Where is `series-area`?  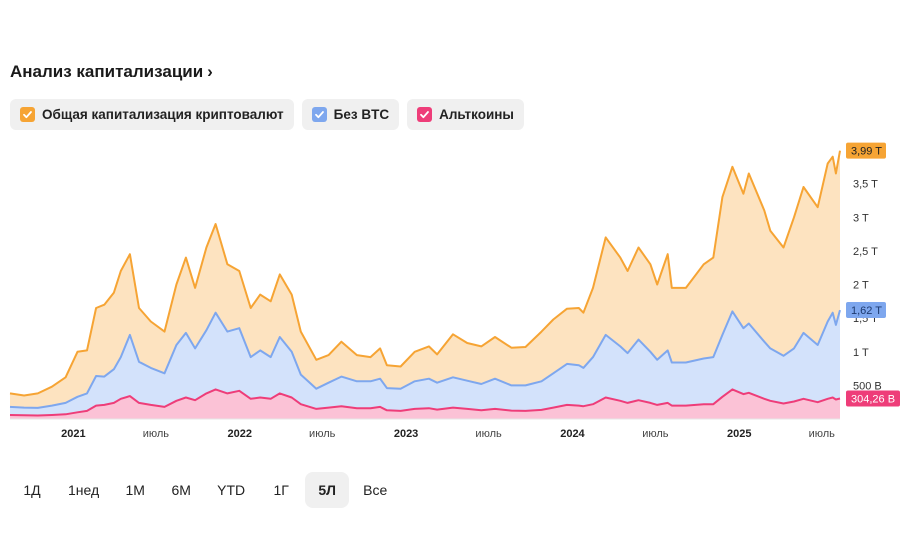
series-area is located at coordinates (425, 404).